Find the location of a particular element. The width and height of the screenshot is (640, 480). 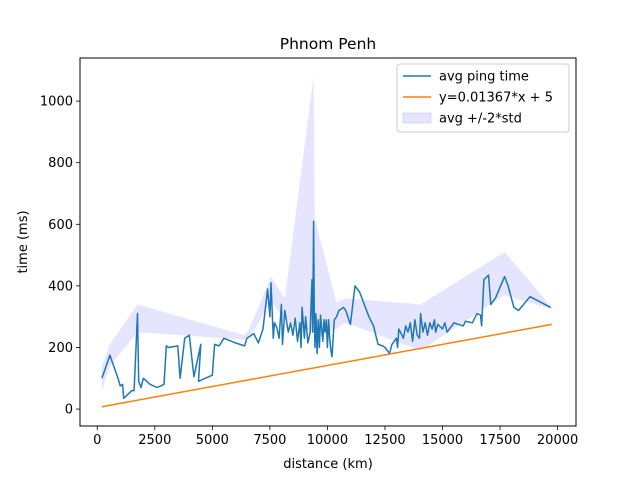

x-tick-label: 10000 is located at coordinates (327, 440).